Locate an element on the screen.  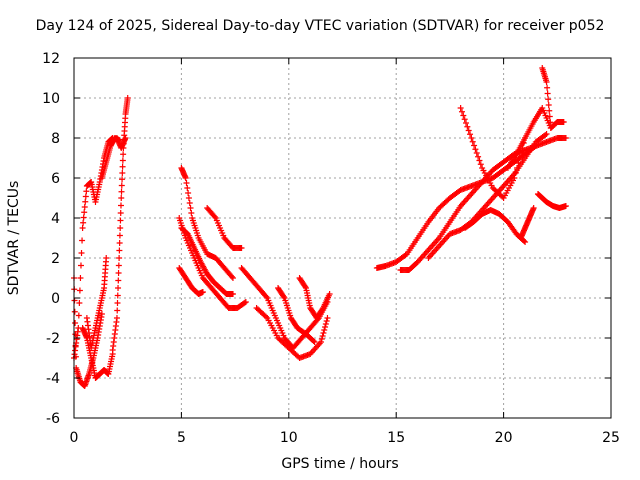
y-tick-label: -6 is located at coordinates (53, 419).